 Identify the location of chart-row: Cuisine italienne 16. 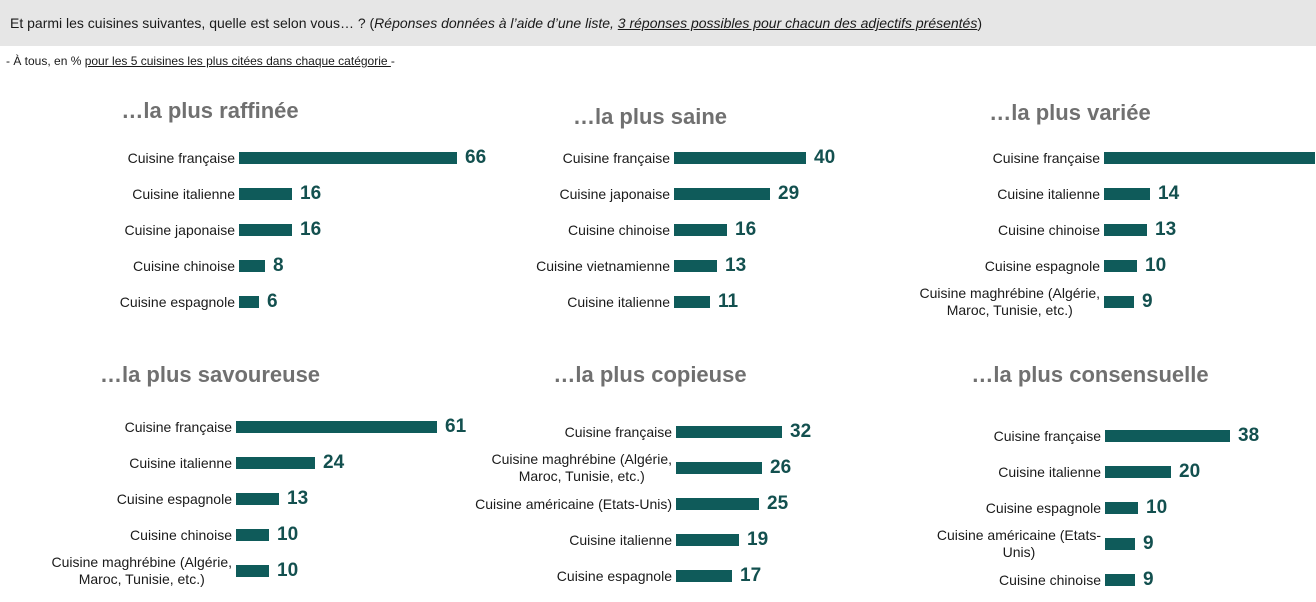
(210, 194).